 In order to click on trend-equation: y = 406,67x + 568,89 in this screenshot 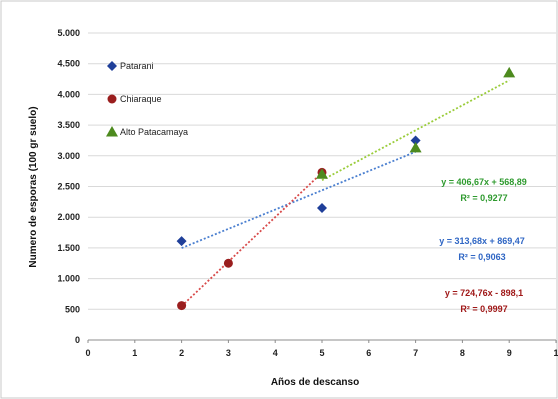, I will do `click(484, 182)`.